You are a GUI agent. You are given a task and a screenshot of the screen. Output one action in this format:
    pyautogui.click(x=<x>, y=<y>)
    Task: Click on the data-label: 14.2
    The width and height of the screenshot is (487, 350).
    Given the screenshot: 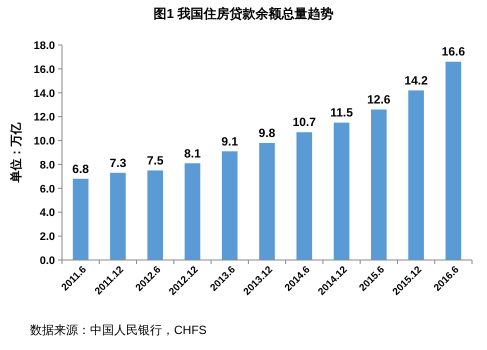 What is the action you would take?
    pyautogui.click(x=416, y=80)
    